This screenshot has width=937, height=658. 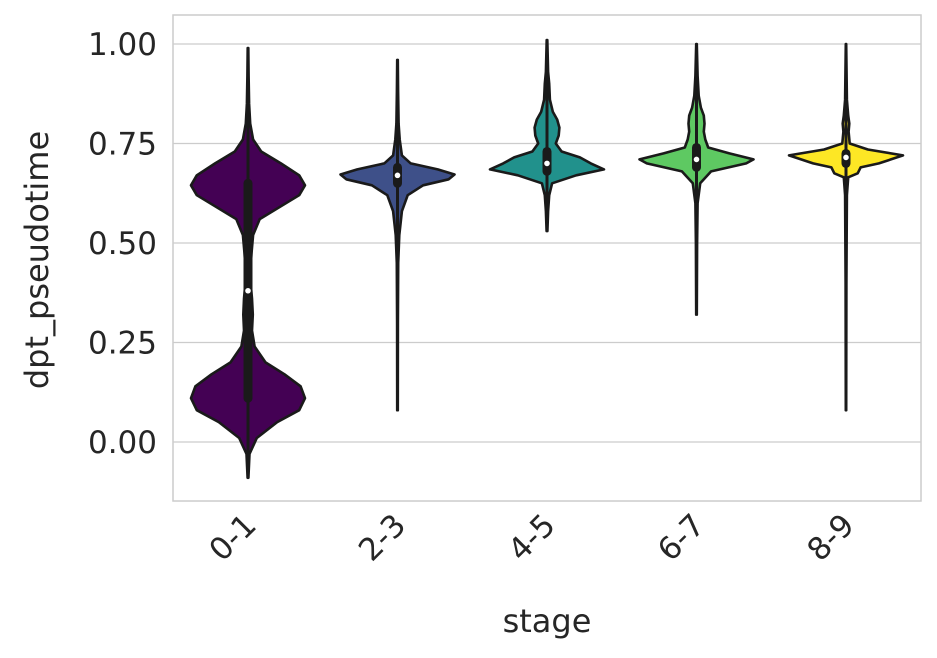 I want to click on y-tick-label: 0.50, so click(x=122, y=244).